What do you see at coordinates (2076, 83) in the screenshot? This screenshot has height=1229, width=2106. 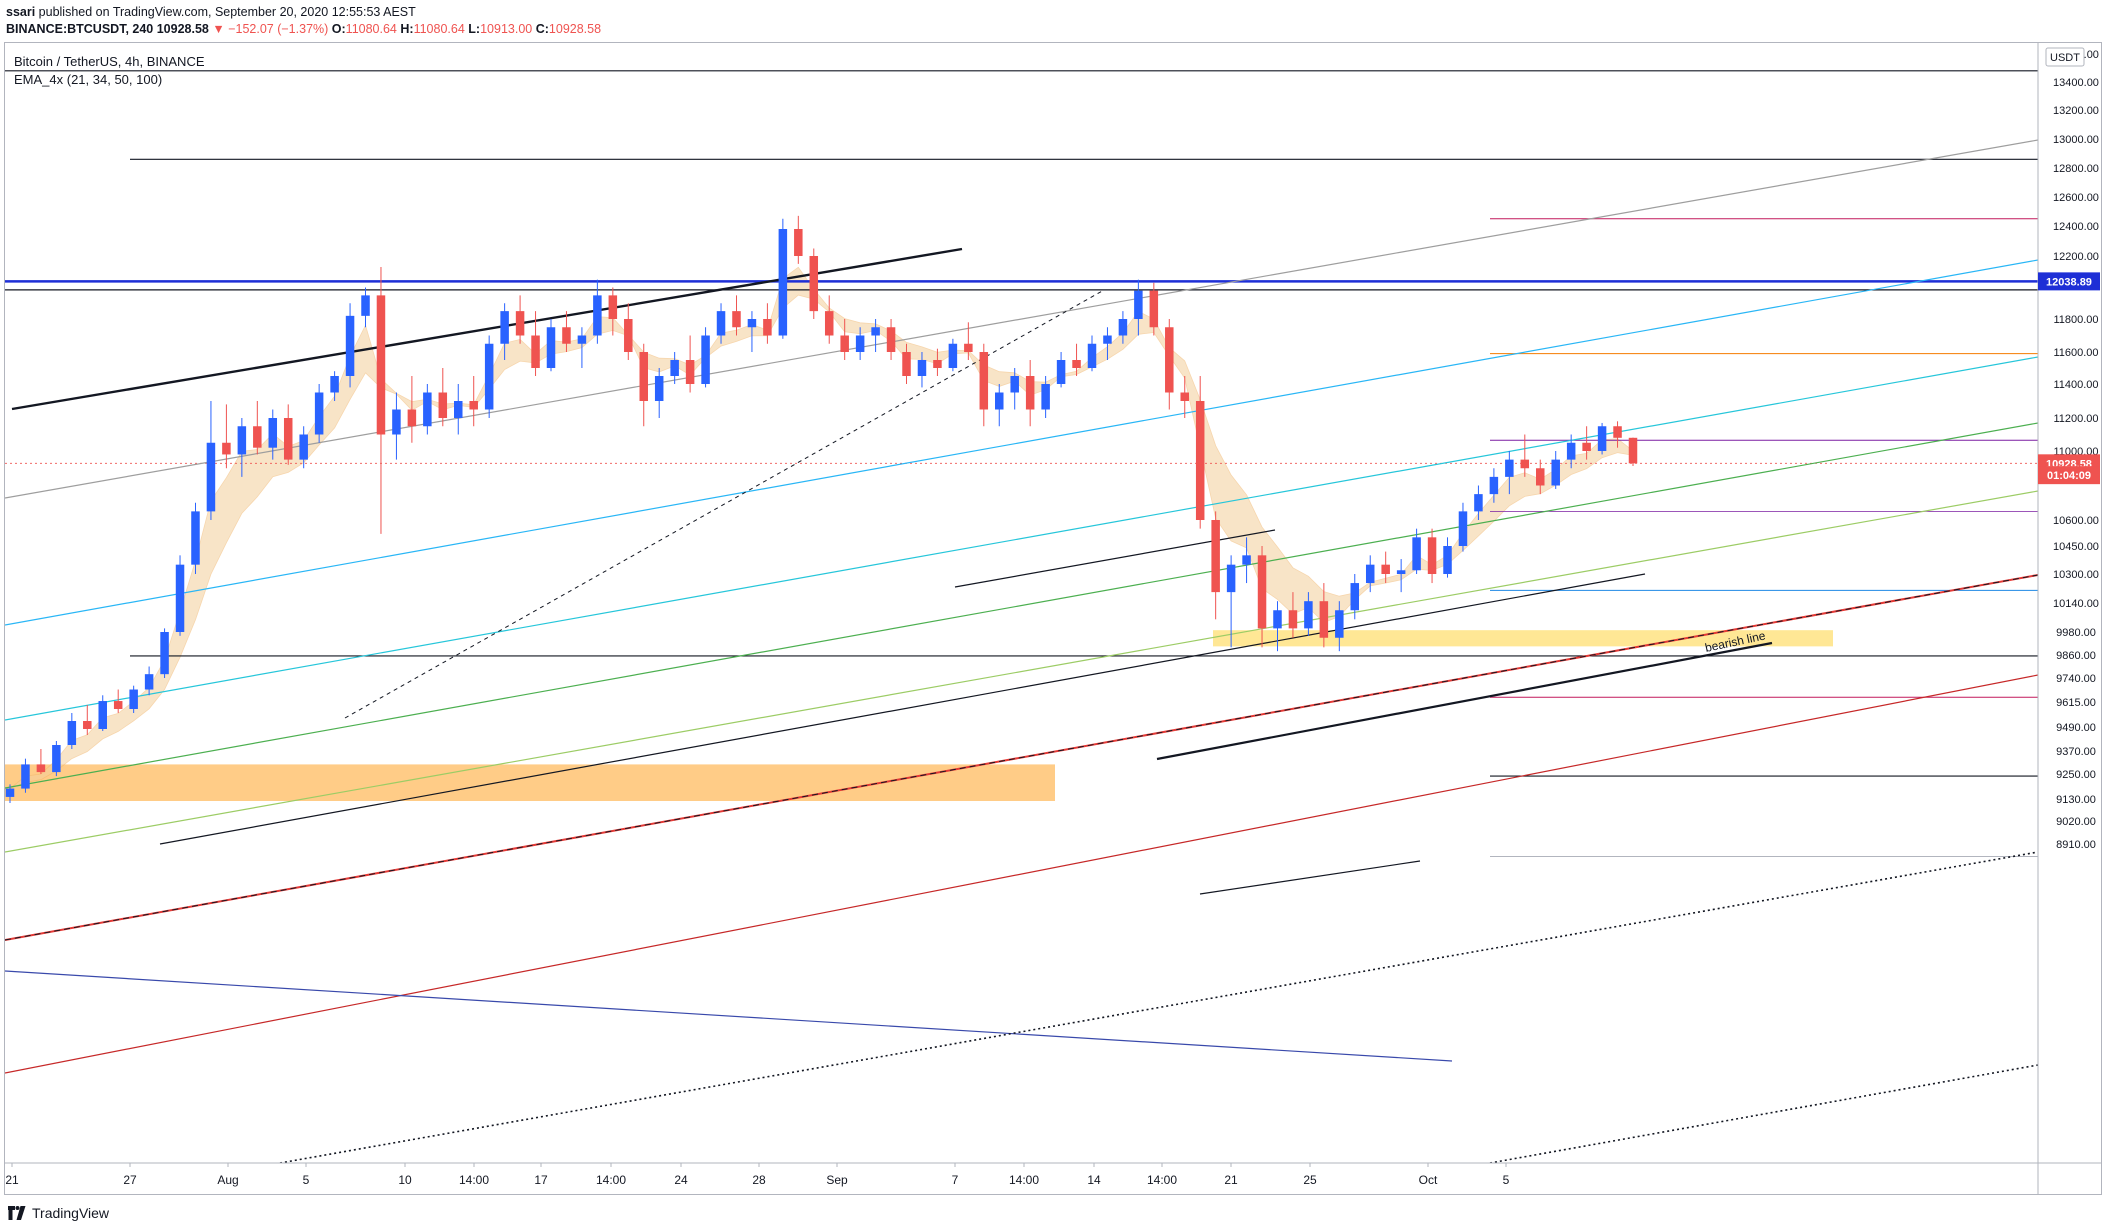 I see `price-tick-1: 13400.00` at bounding box center [2076, 83].